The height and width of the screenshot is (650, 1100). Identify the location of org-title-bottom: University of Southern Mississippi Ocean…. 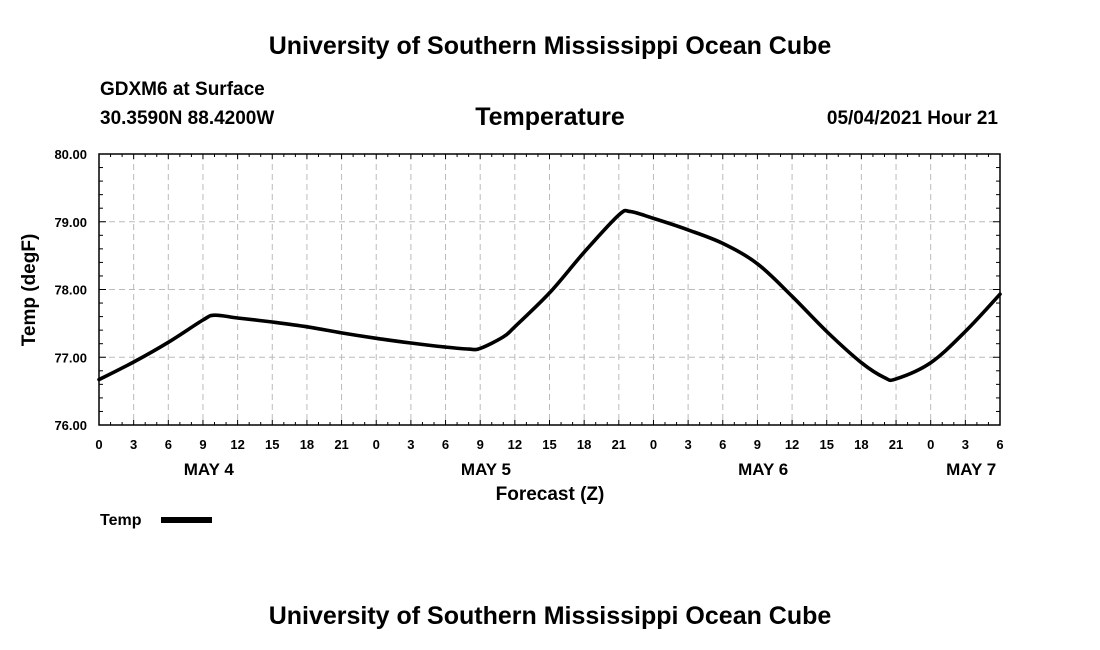
(550, 616).